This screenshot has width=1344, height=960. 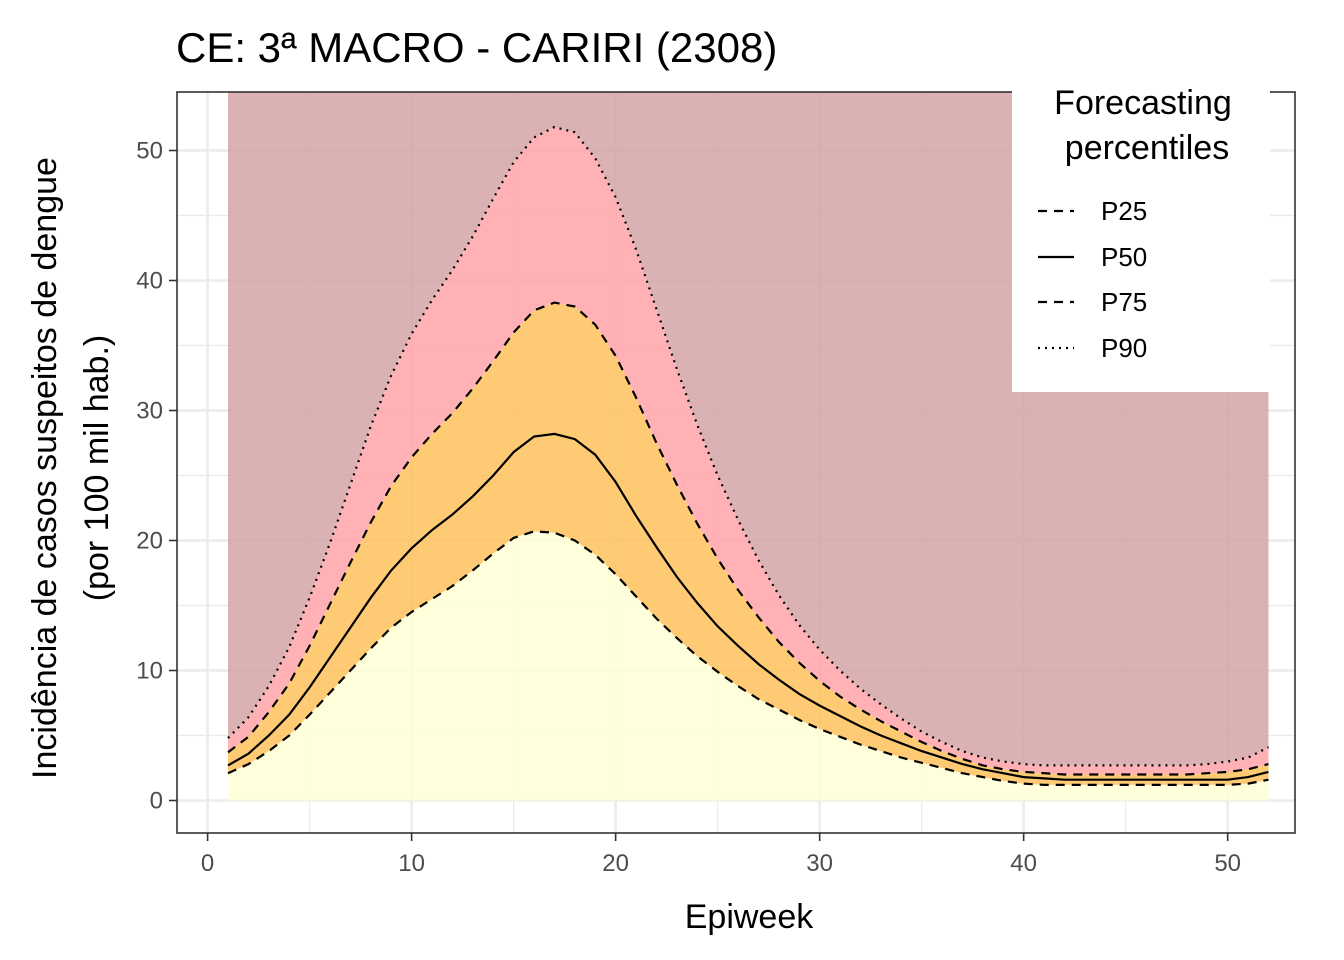 I want to click on x-tick-label: 30, so click(x=819, y=863).